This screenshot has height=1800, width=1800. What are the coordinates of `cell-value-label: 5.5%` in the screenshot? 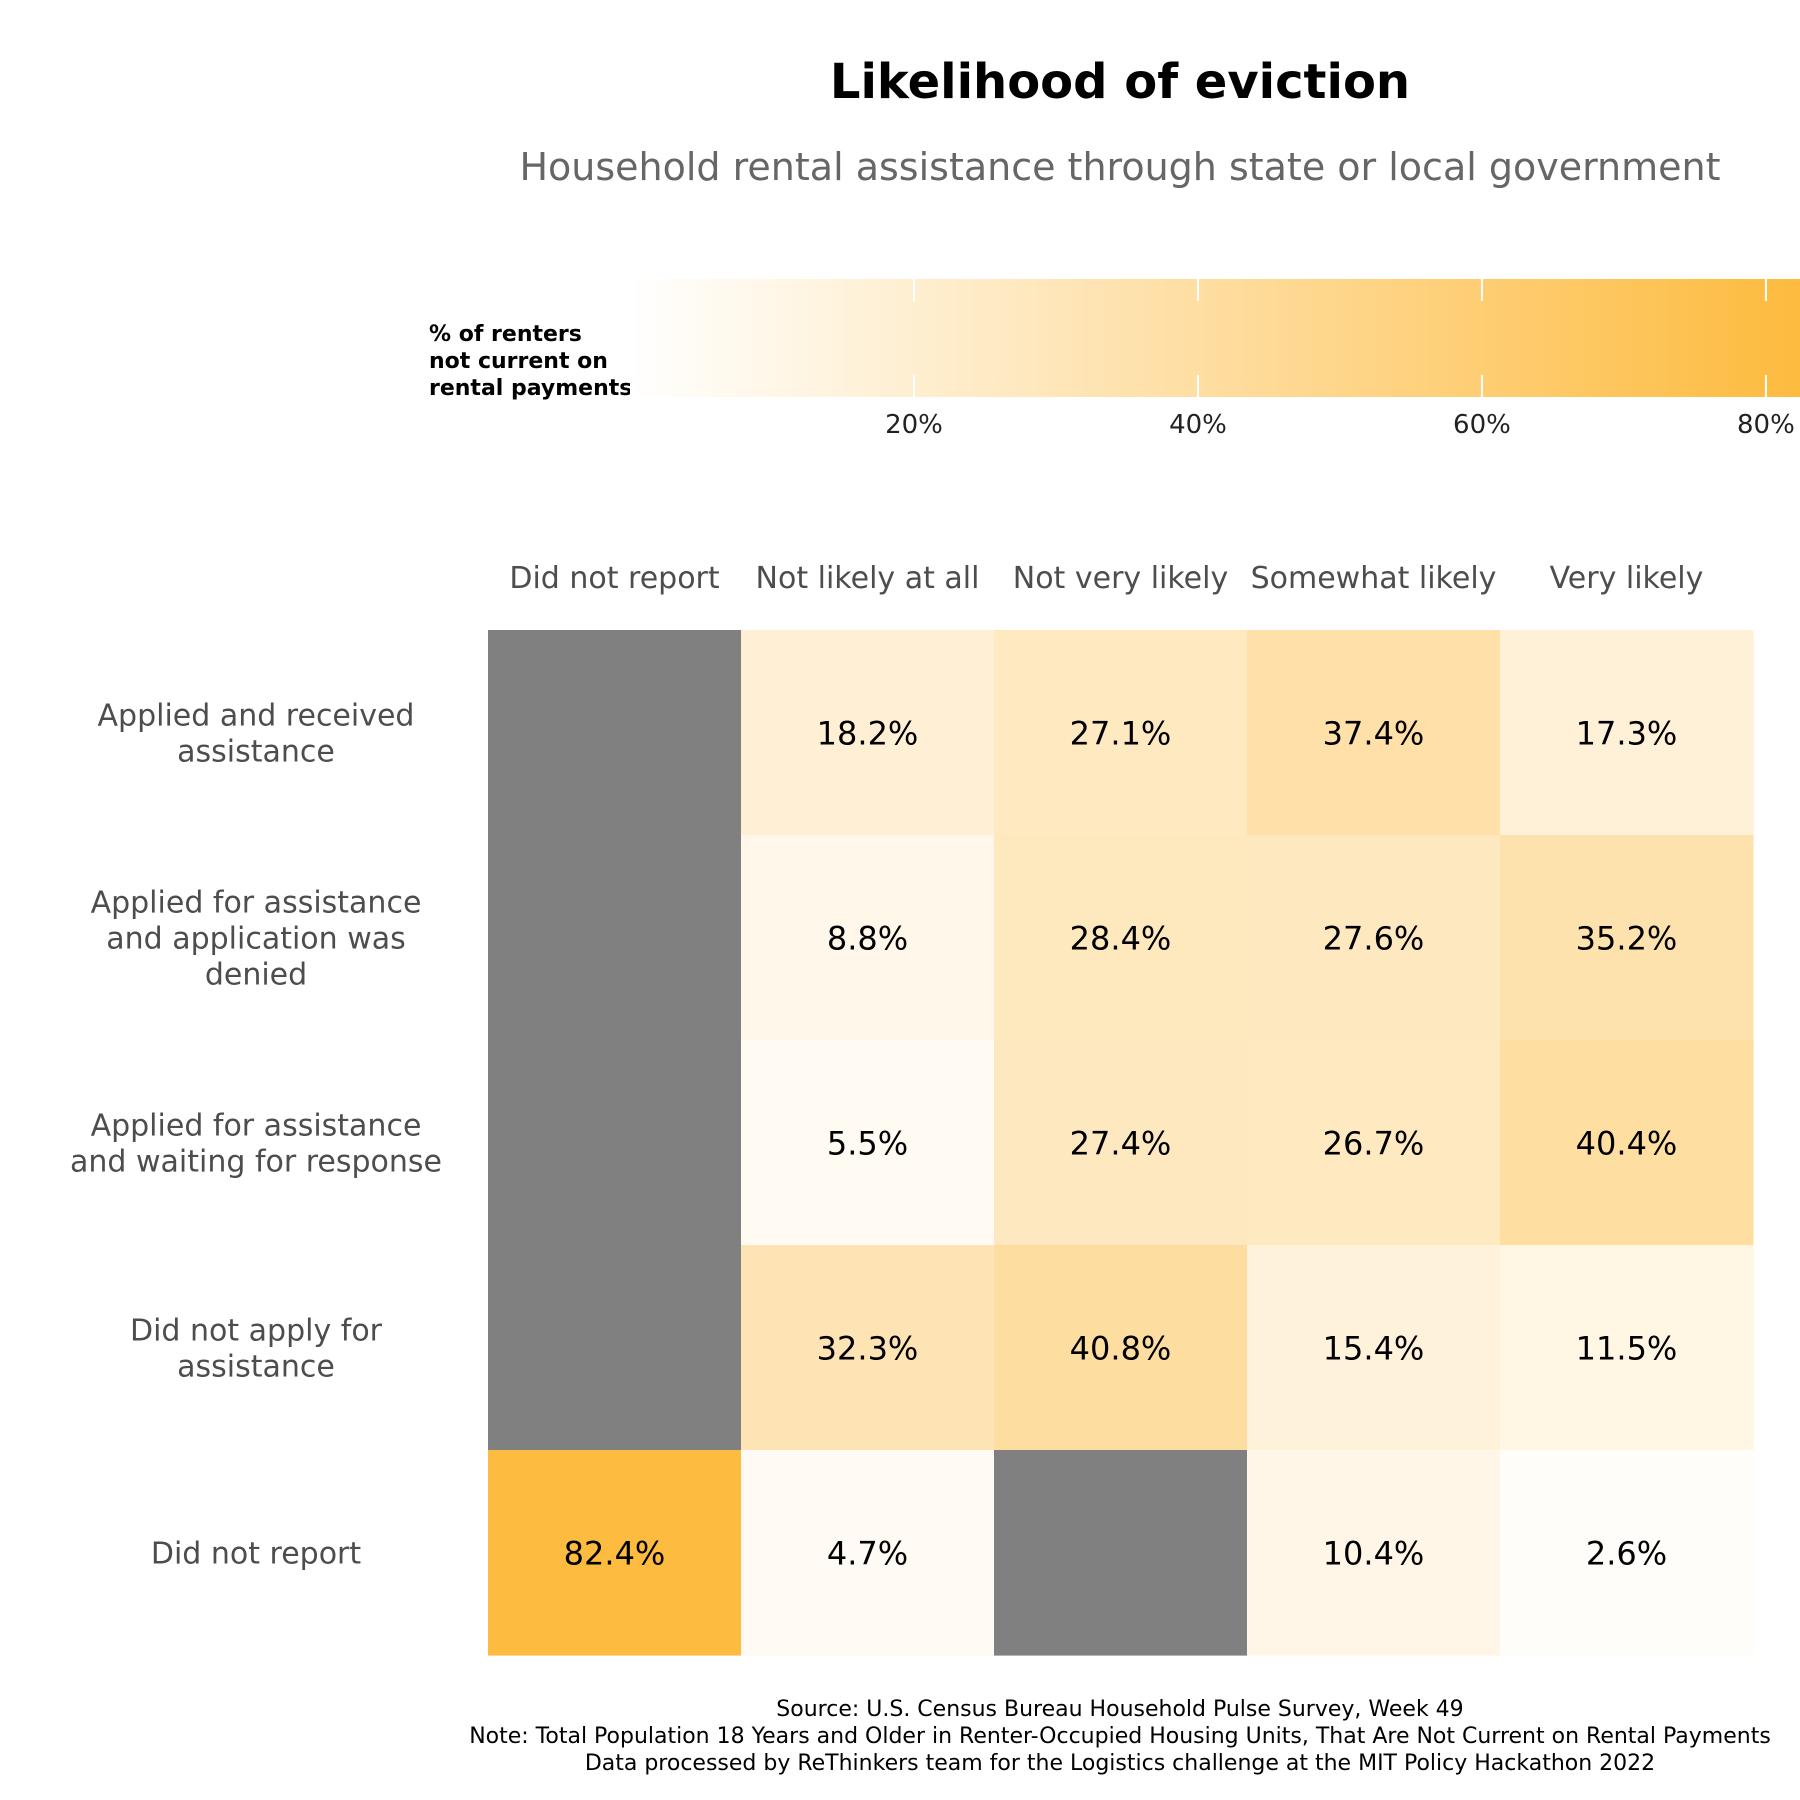 It's located at (867, 1144).